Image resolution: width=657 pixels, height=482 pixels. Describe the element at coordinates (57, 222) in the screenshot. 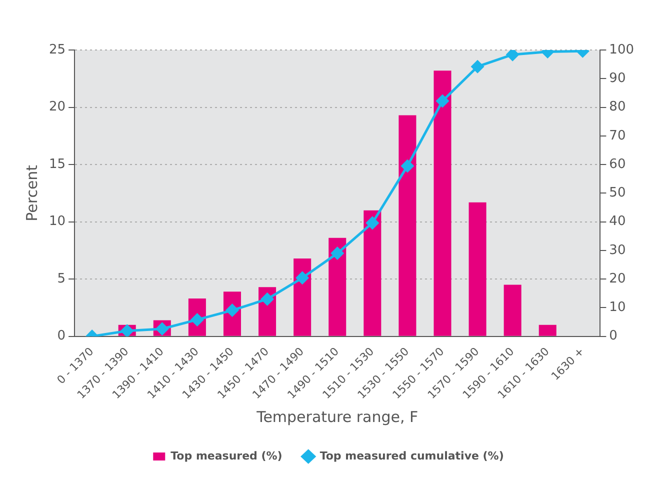

I see `y-tick-label: 10` at that location.